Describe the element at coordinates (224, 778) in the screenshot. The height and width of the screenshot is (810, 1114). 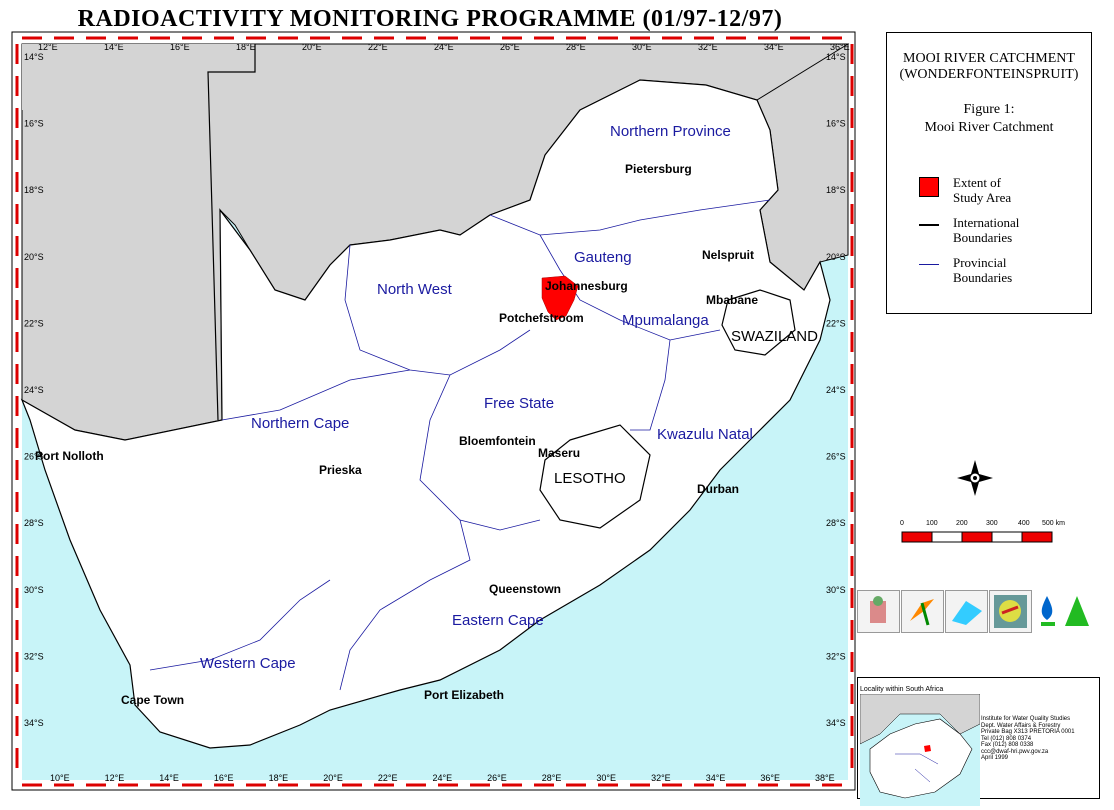
I see `tick-bottom-3: 16°E` at that location.